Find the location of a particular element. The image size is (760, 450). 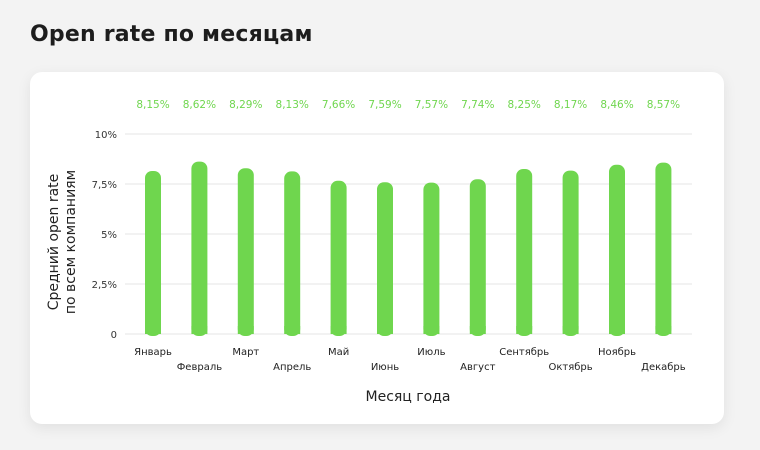

data-label: 8,62% is located at coordinates (199, 105).